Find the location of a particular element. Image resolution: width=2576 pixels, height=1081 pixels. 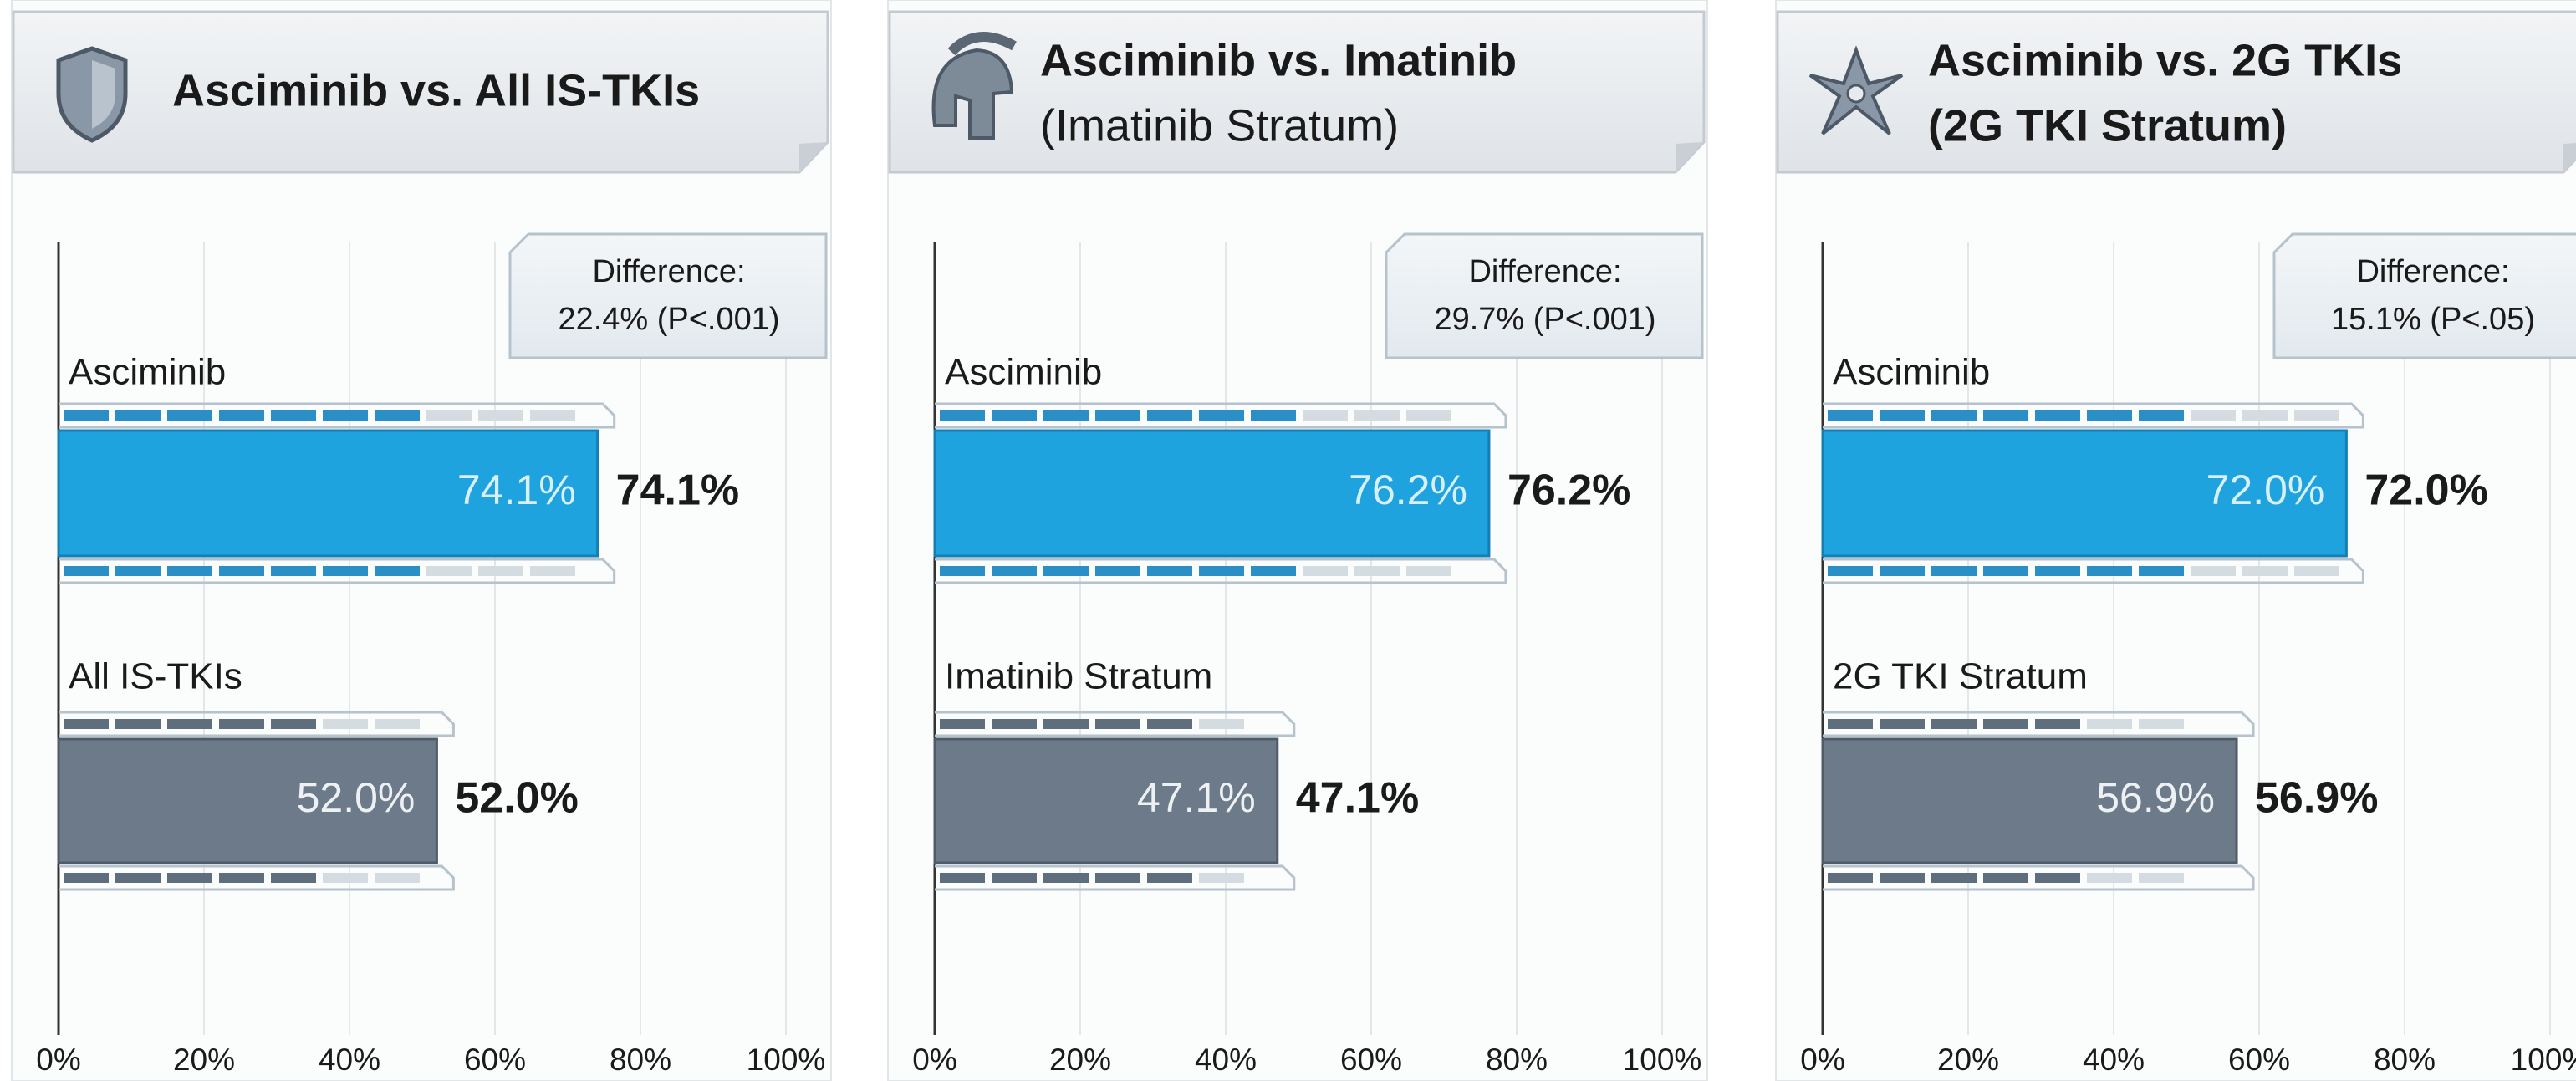

header-title: Asciminib vs. Imatinib is located at coordinates (1278, 60).